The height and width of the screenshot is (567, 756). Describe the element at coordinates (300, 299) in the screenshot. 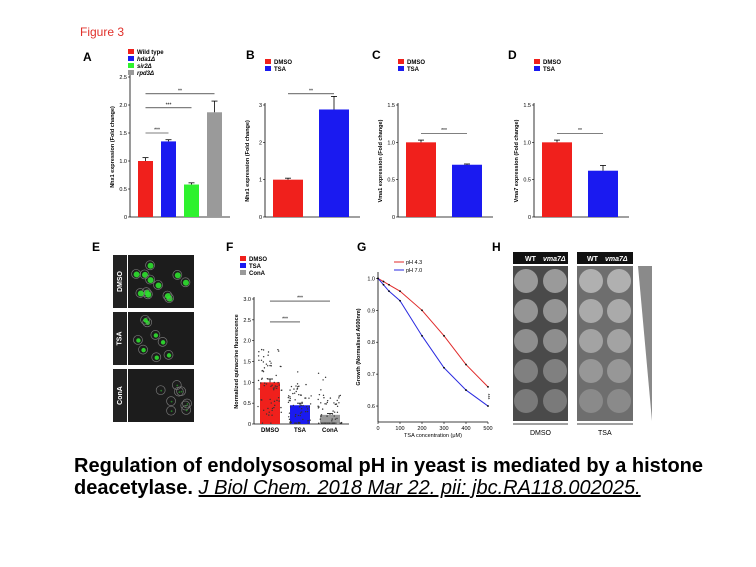

I see `sig-label-f-1: ***` at that location.